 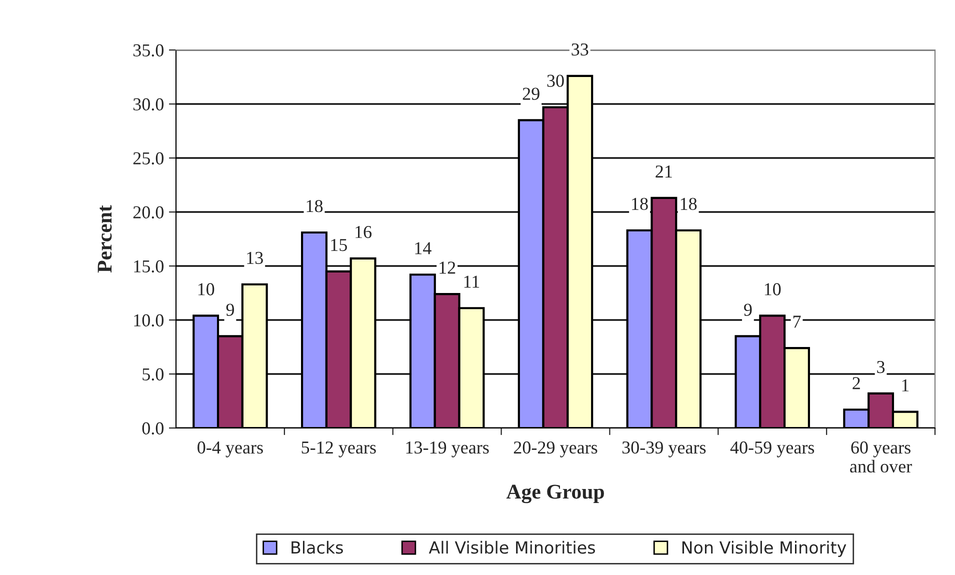 I want to click on y-tick-label: 10.0, so click(x=149, y=320).